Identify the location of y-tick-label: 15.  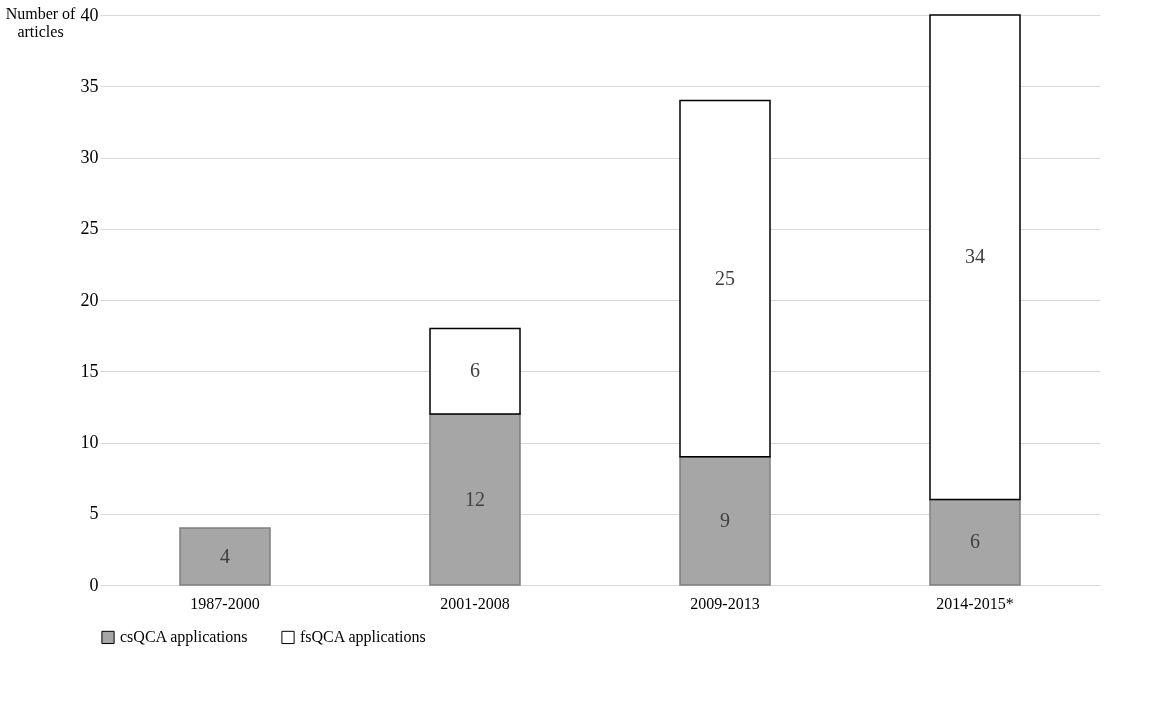
(89, 370).